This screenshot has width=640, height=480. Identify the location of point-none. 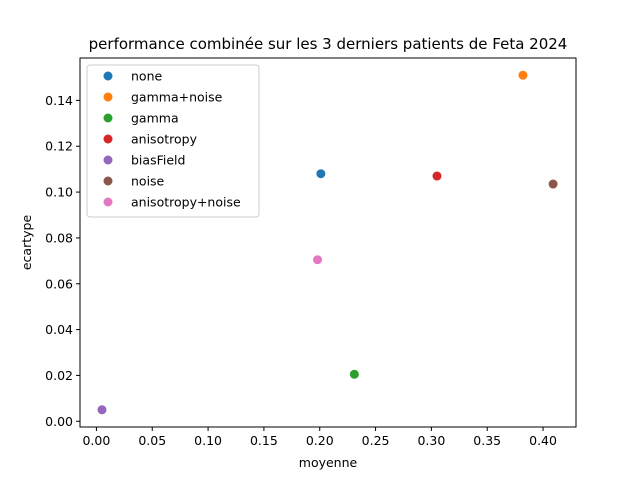
(321, 174).